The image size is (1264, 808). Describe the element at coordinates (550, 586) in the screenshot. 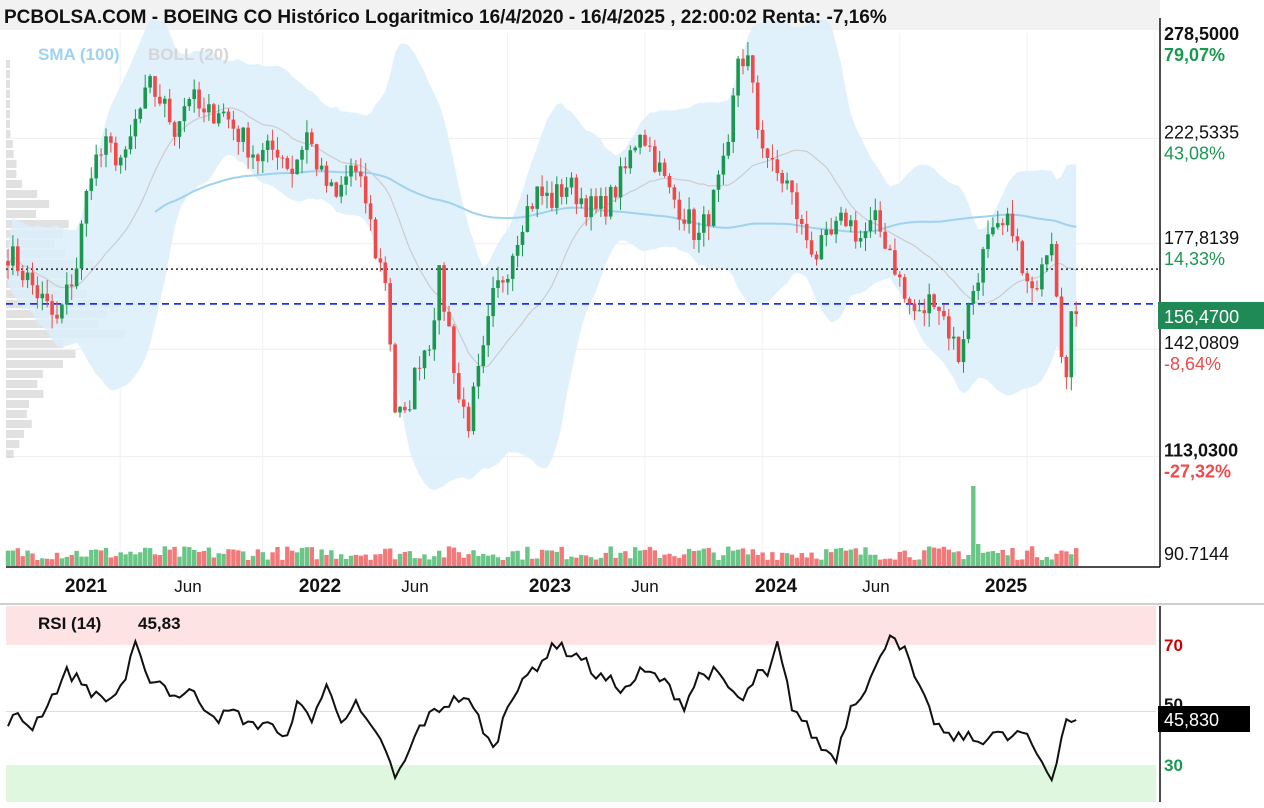

I see `x-tick-label: 2023` at that location.